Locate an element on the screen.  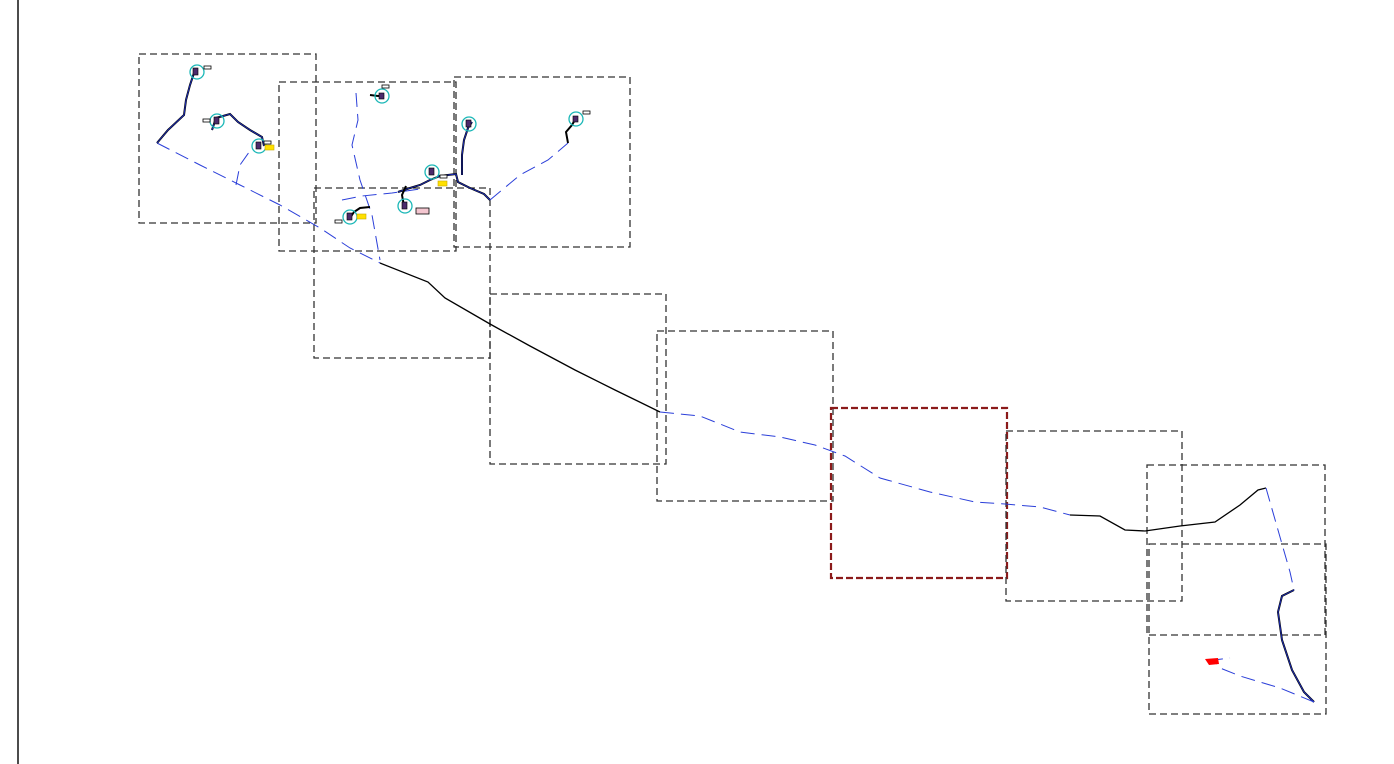
markers is located at coordinates (390, 144).